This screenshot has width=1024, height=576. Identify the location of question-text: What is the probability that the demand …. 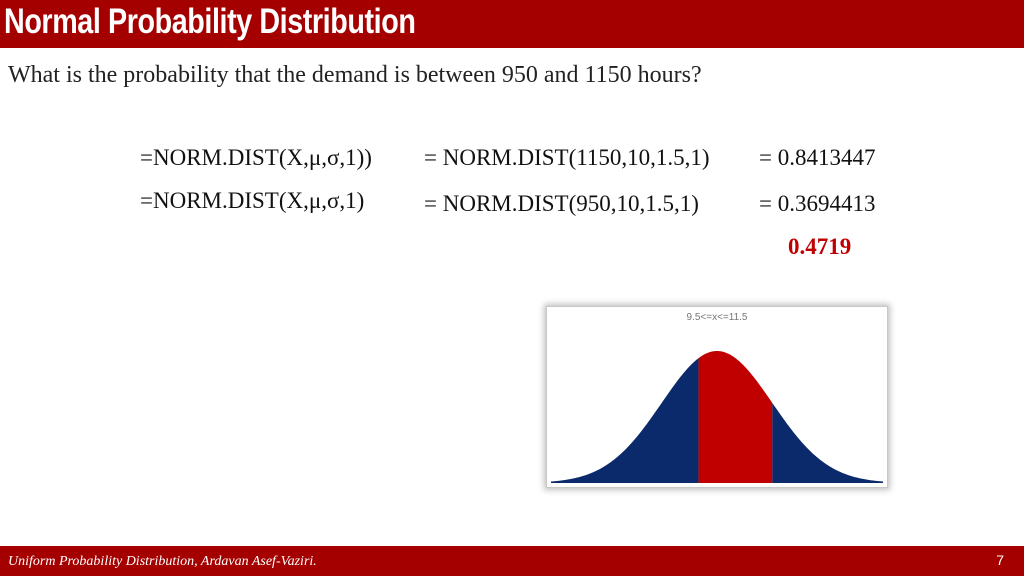
(355, 75).